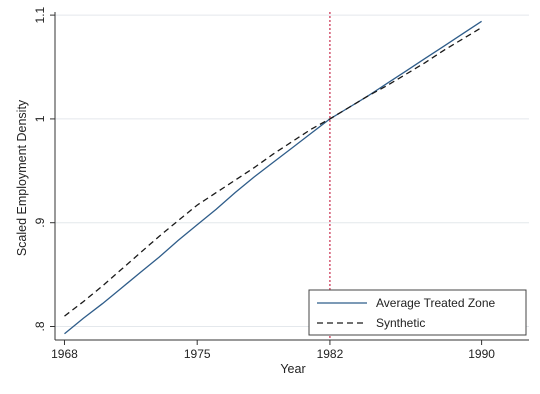 The width and height of the screenshot is (540, 394). I want to click on legend: Average Treated Zone Synthetic, so click(417, 312).